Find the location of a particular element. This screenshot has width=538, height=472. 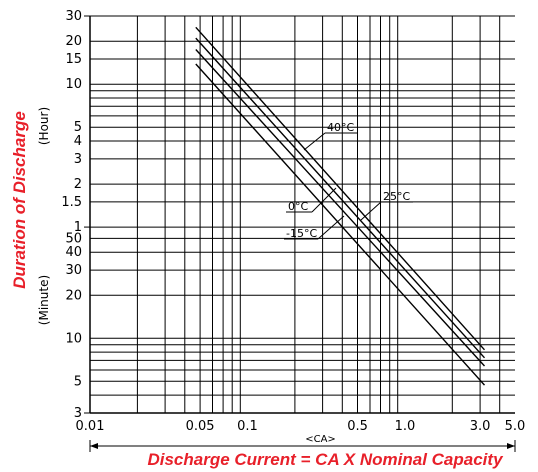

series-label: 40°C is located at coordinates (340, 127).